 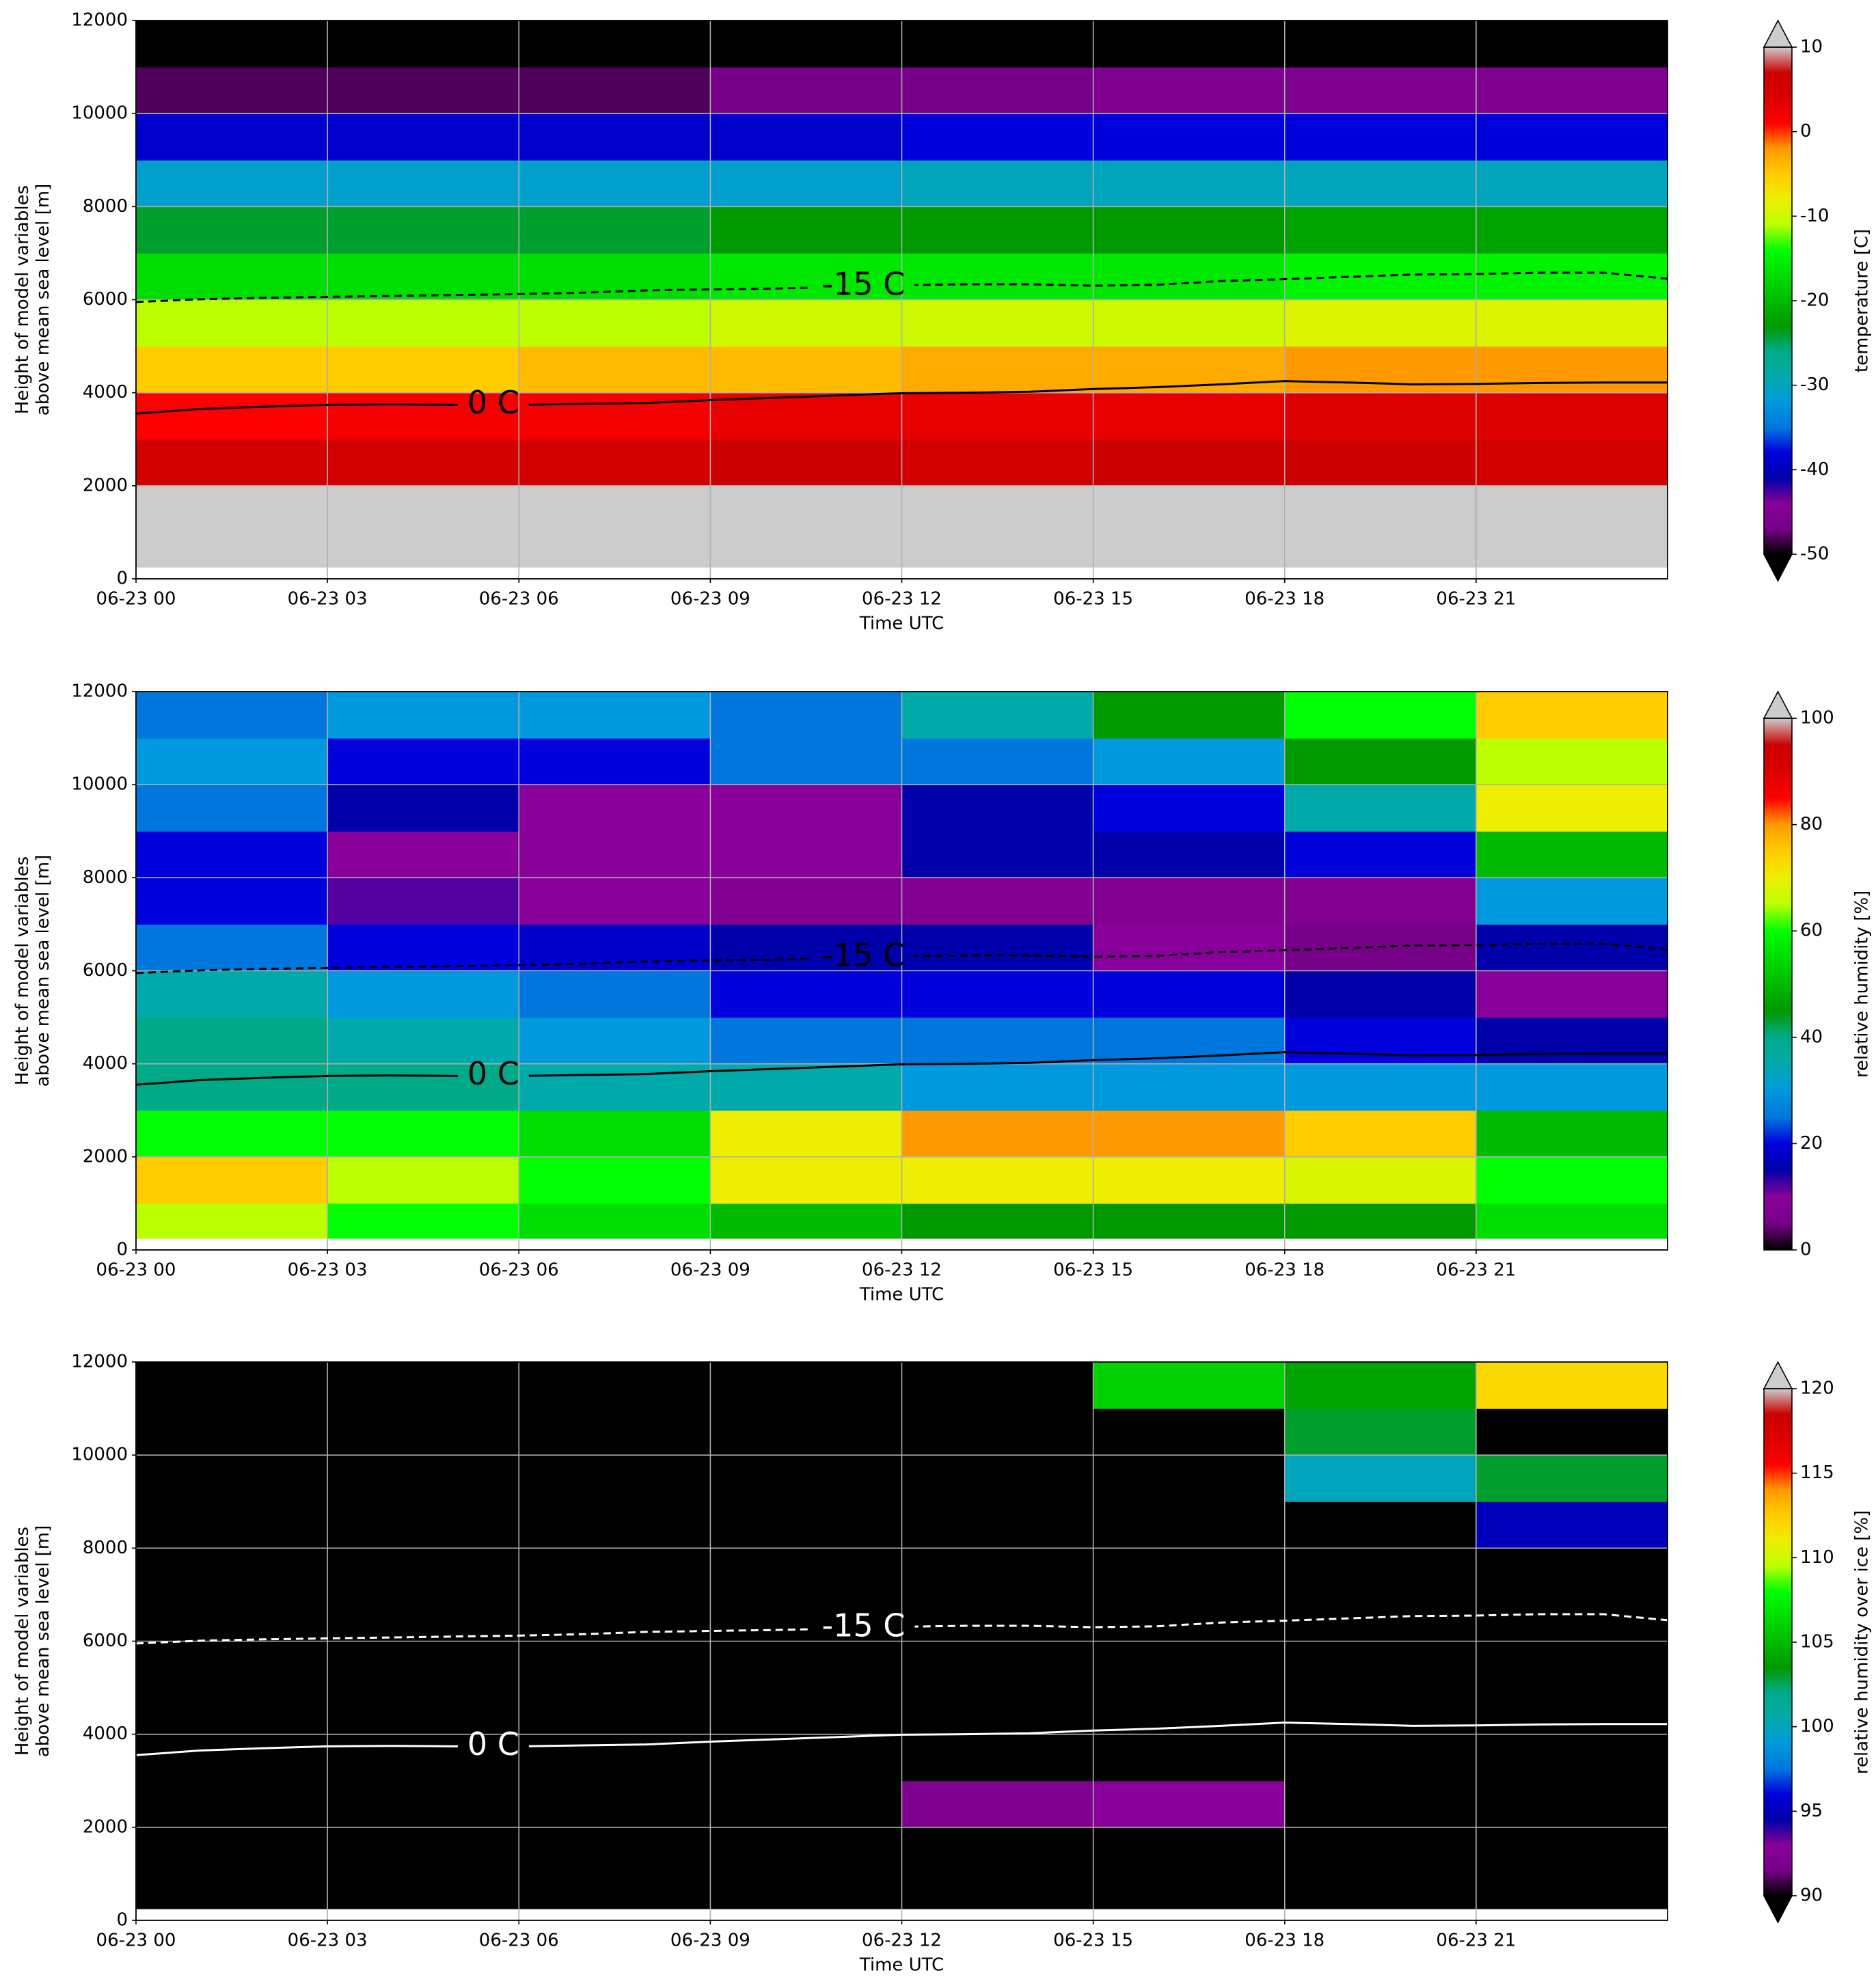 I want to click on x-axis-label: Time UTC, so click(x=901, y=624).